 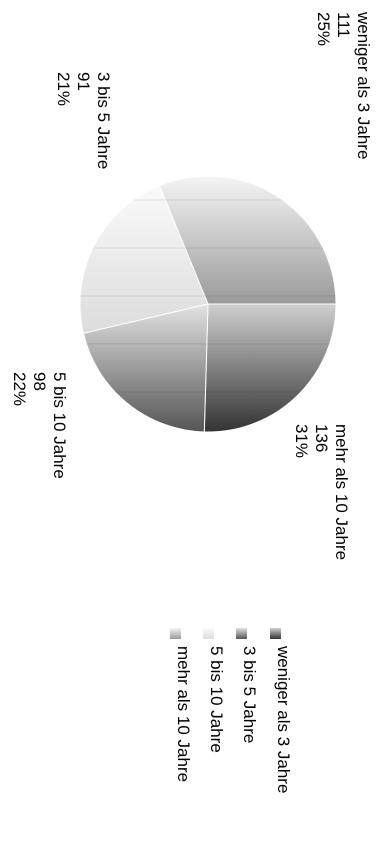 What do you see at coordinates (39, 381) in the screenshot?
I see `slice-value-label: 98` at bounding box center [39, 381].